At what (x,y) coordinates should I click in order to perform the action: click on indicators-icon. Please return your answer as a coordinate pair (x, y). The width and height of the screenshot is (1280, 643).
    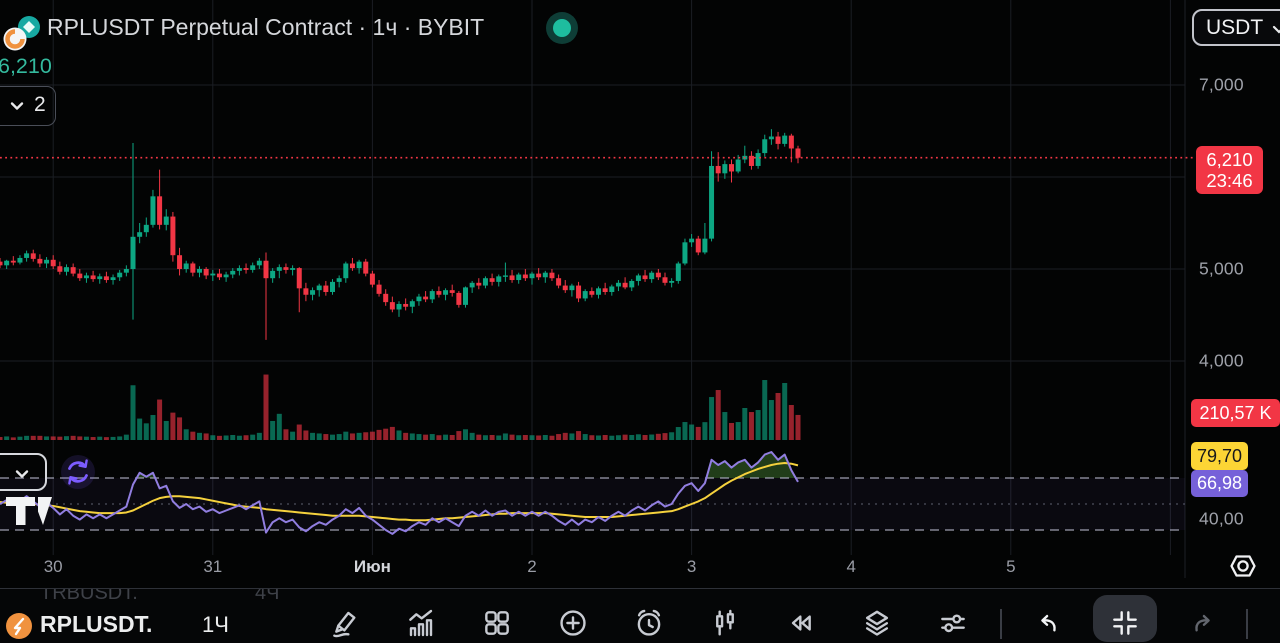
    Looking at the image, I should click on (421, 623).